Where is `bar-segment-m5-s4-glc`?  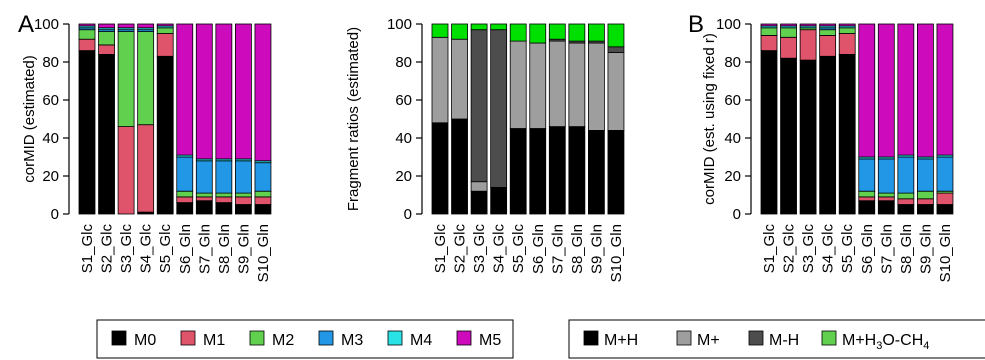
bar-segment-m5-s4-glc is located at coordinates (146, 26).